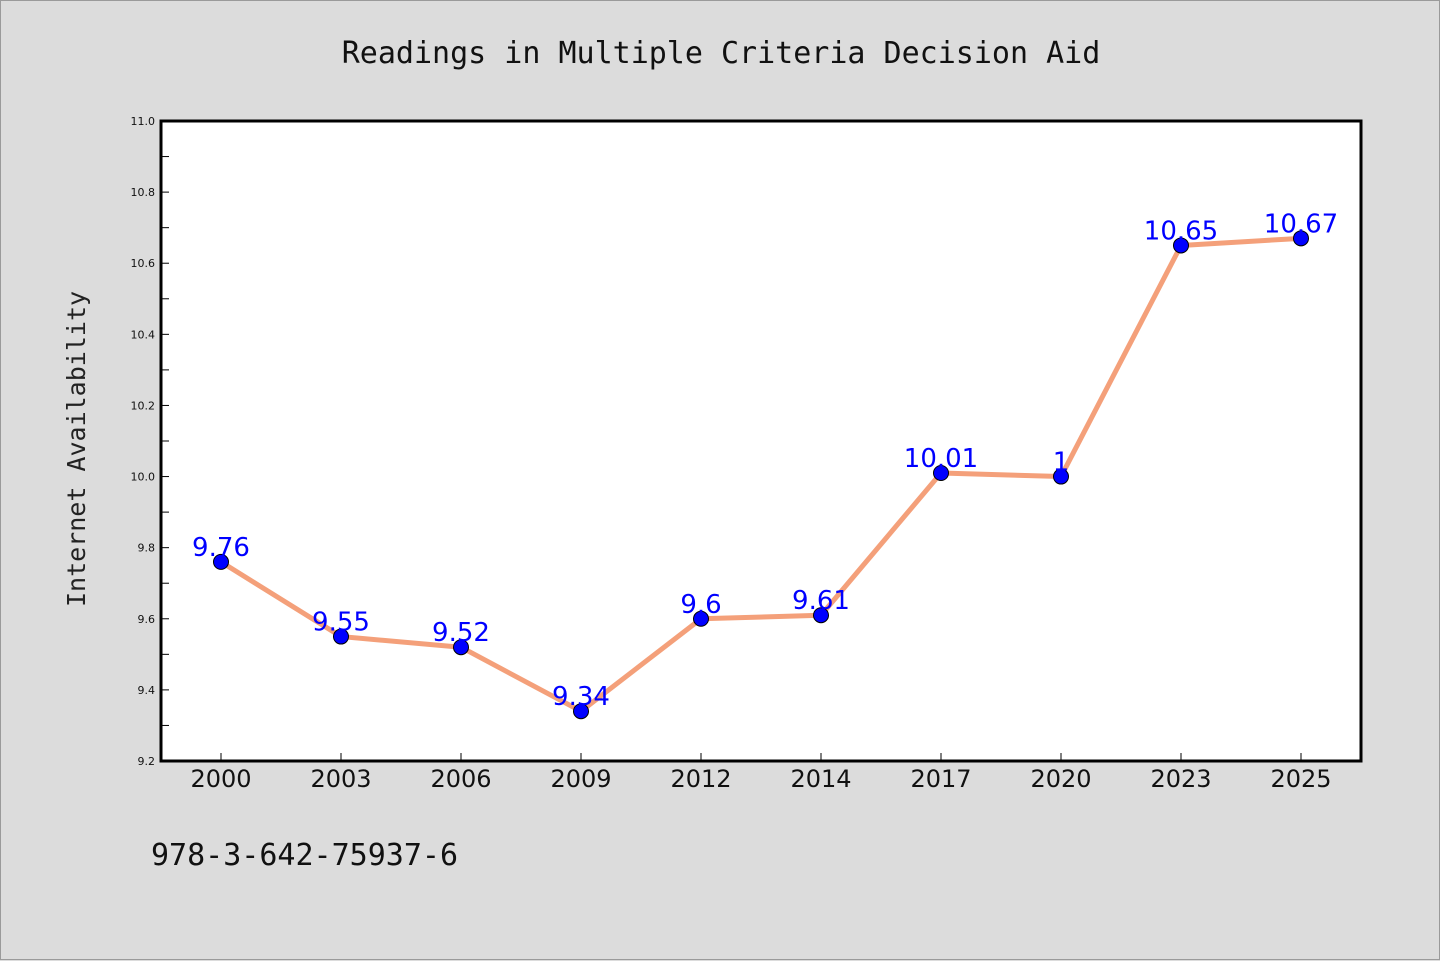 Image resolution: width=1440 pixels, height=961 pixels. Describe the element at coordinates (143, 334) in the screenshot. I see `y-tick-label: 10.4` at that location.